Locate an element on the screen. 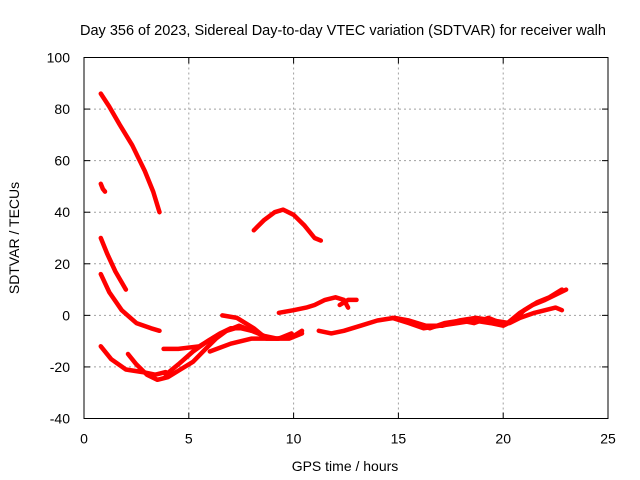 The height and width of the screenshot is (480, 640). y-tick-label: -20 is located at coordinates (60, 367).